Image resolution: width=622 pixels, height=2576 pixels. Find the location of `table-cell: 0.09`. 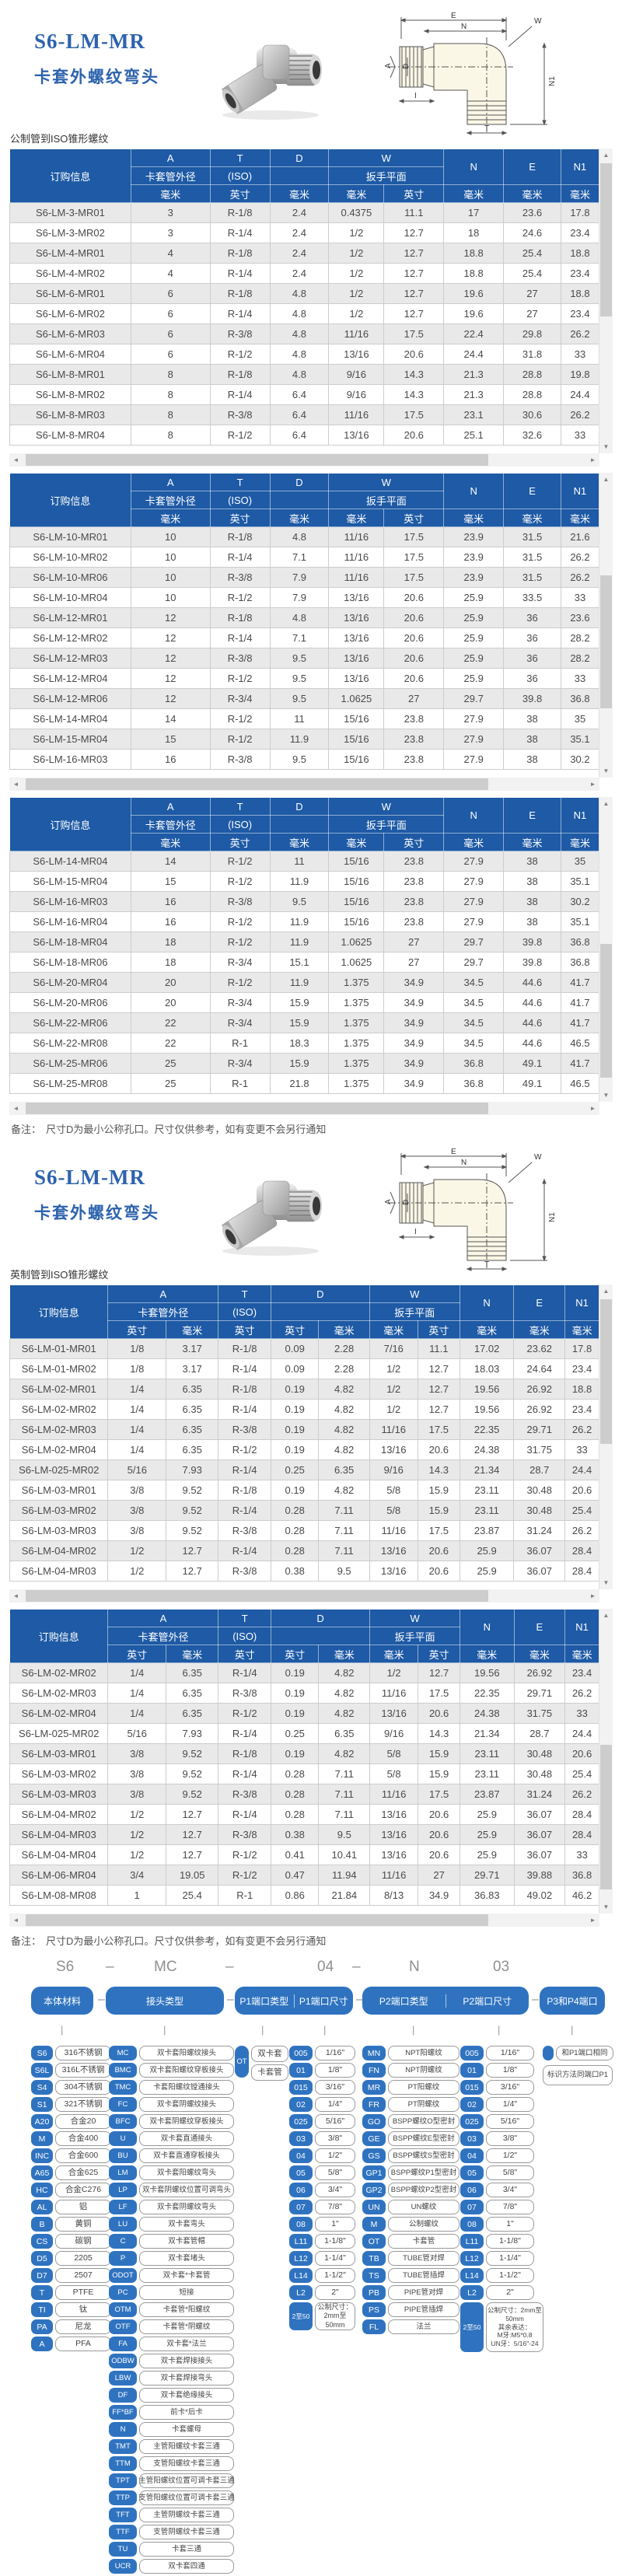

table-cell: 0.09 is located at coordinates (295, 1348).